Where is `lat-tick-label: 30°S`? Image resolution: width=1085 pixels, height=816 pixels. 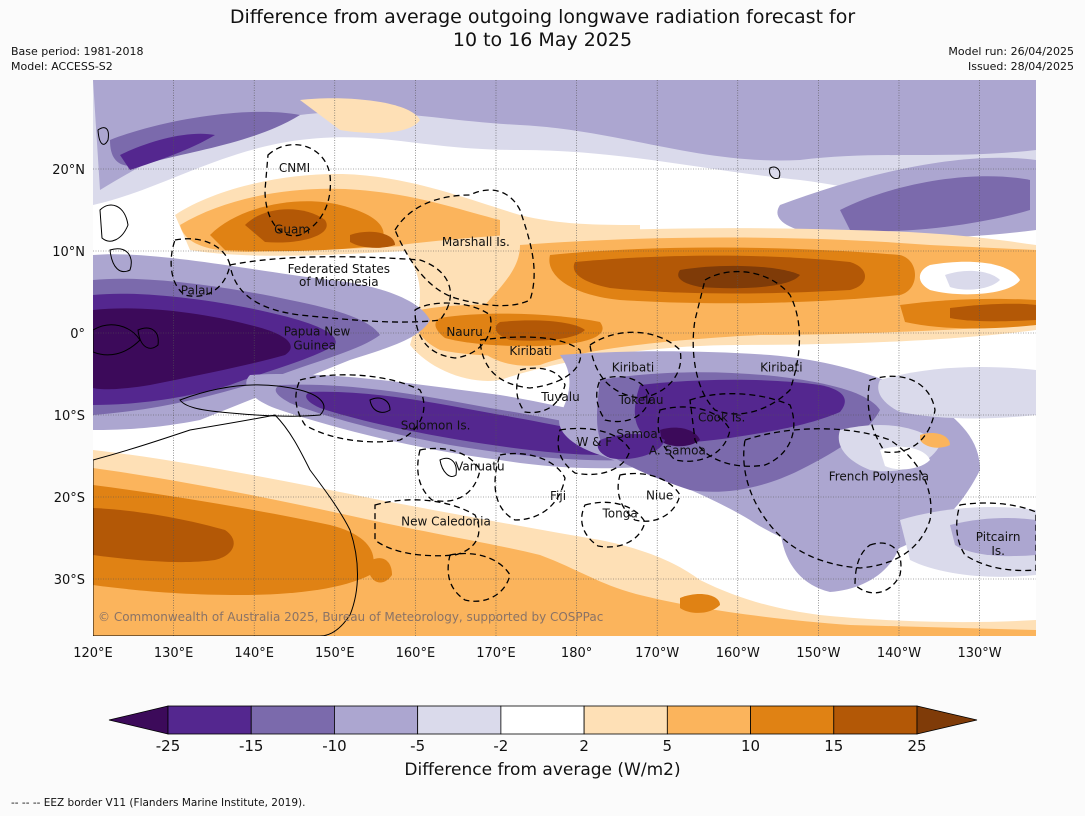
lat-tick-label: 30°S is located at coordinates (69, 580).